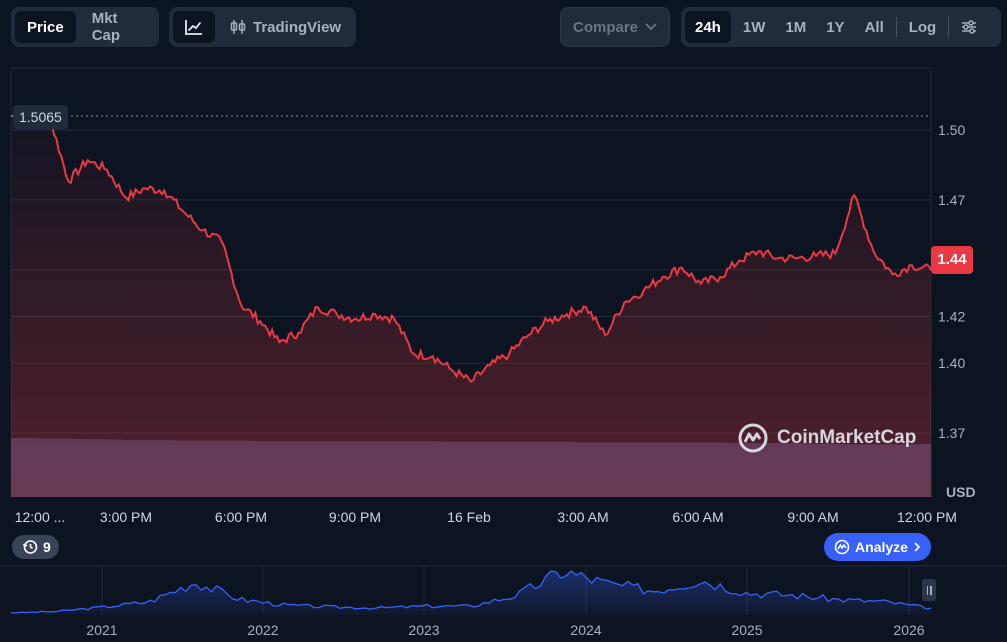 The width and height of the screenshot is (1007, 642). Describe the element at coordinates (874, 27) in the screenshot. I see `range-all: All` at that location.